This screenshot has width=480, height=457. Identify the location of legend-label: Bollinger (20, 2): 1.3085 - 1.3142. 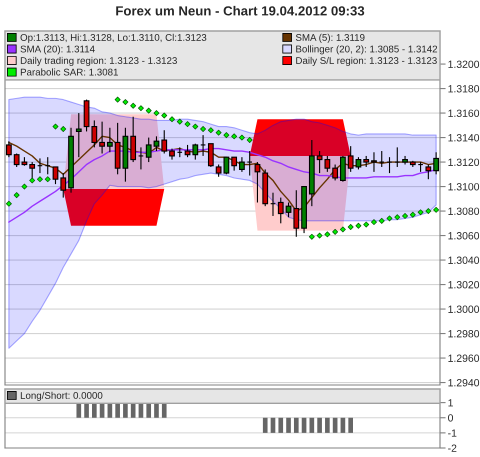
(367, 49).